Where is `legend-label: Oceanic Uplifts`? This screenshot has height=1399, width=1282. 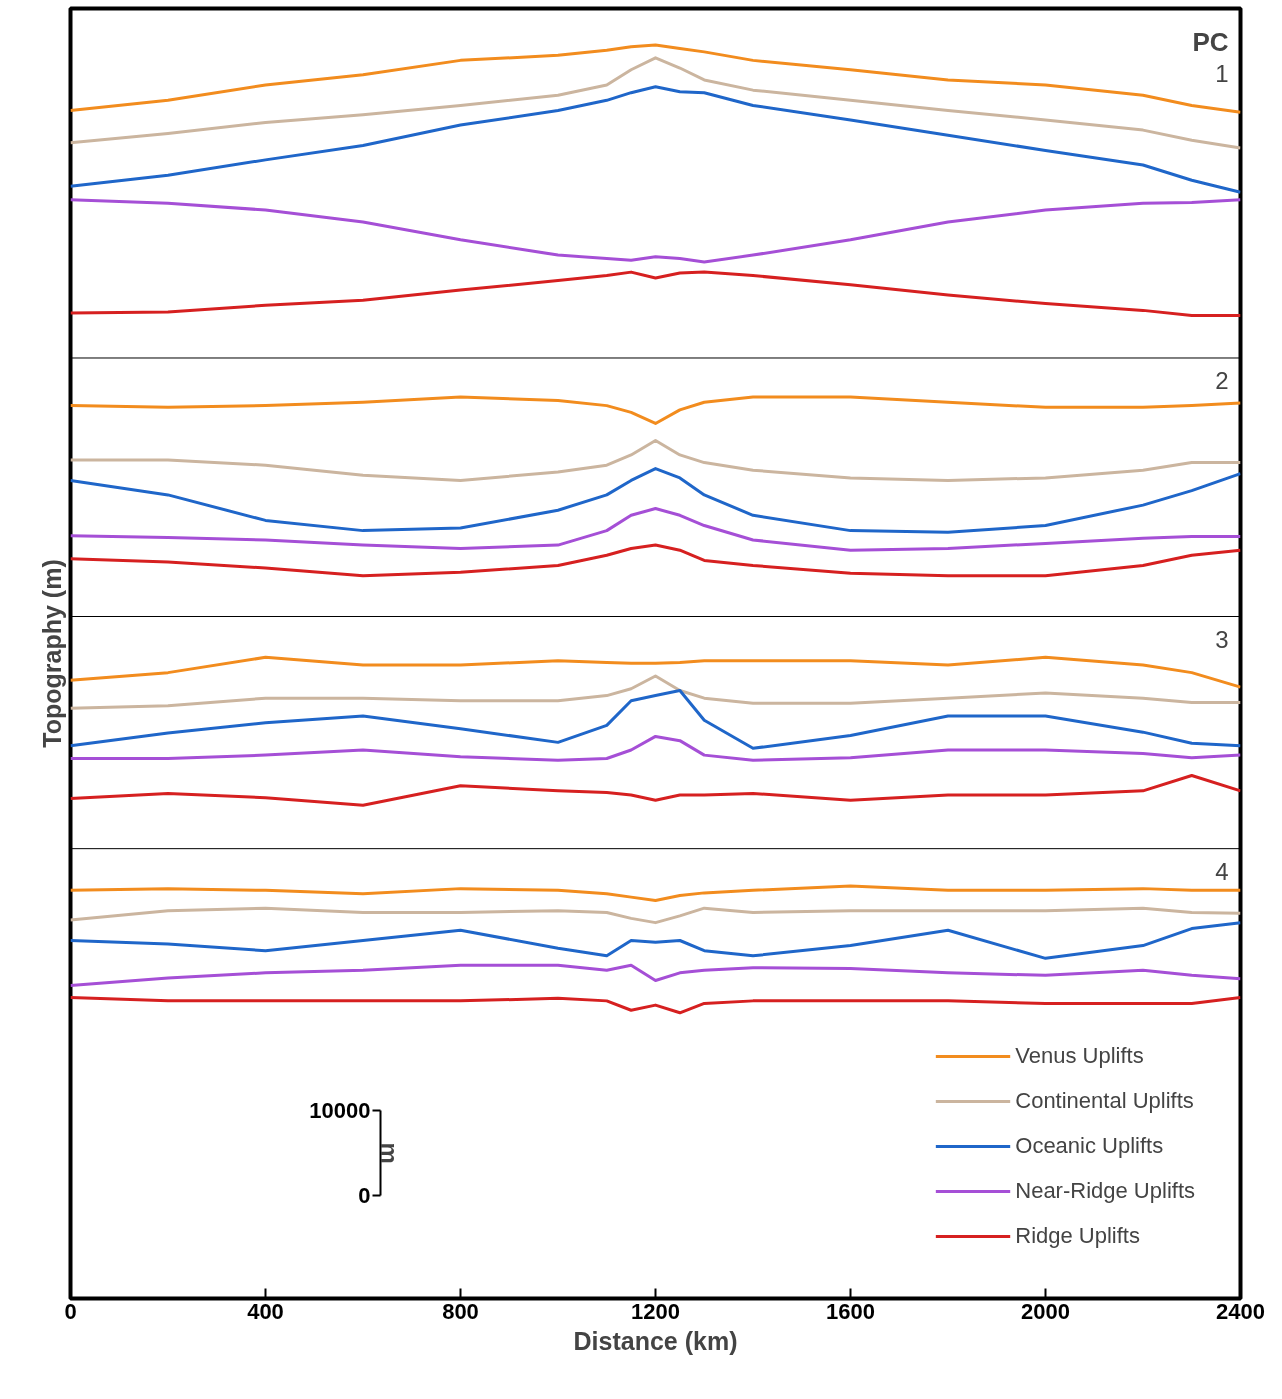
legend-label: Oceanic Uplifts is located at coordinates (1089, 1146).